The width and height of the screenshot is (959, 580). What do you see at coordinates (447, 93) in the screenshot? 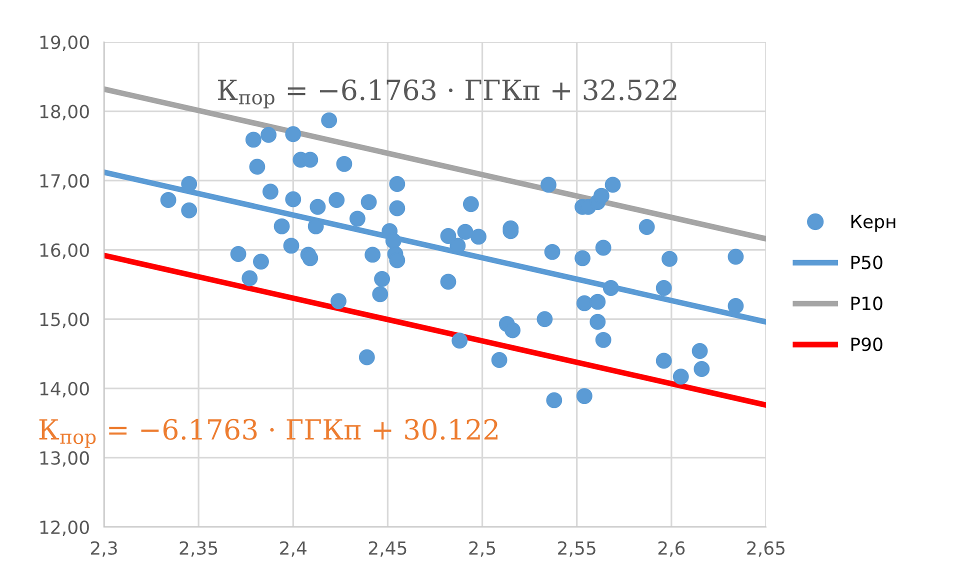
I see `annotation: К$_{пор}$ = −6.1763 · ГГКп + 32.522` at bounding box center [447, 93].